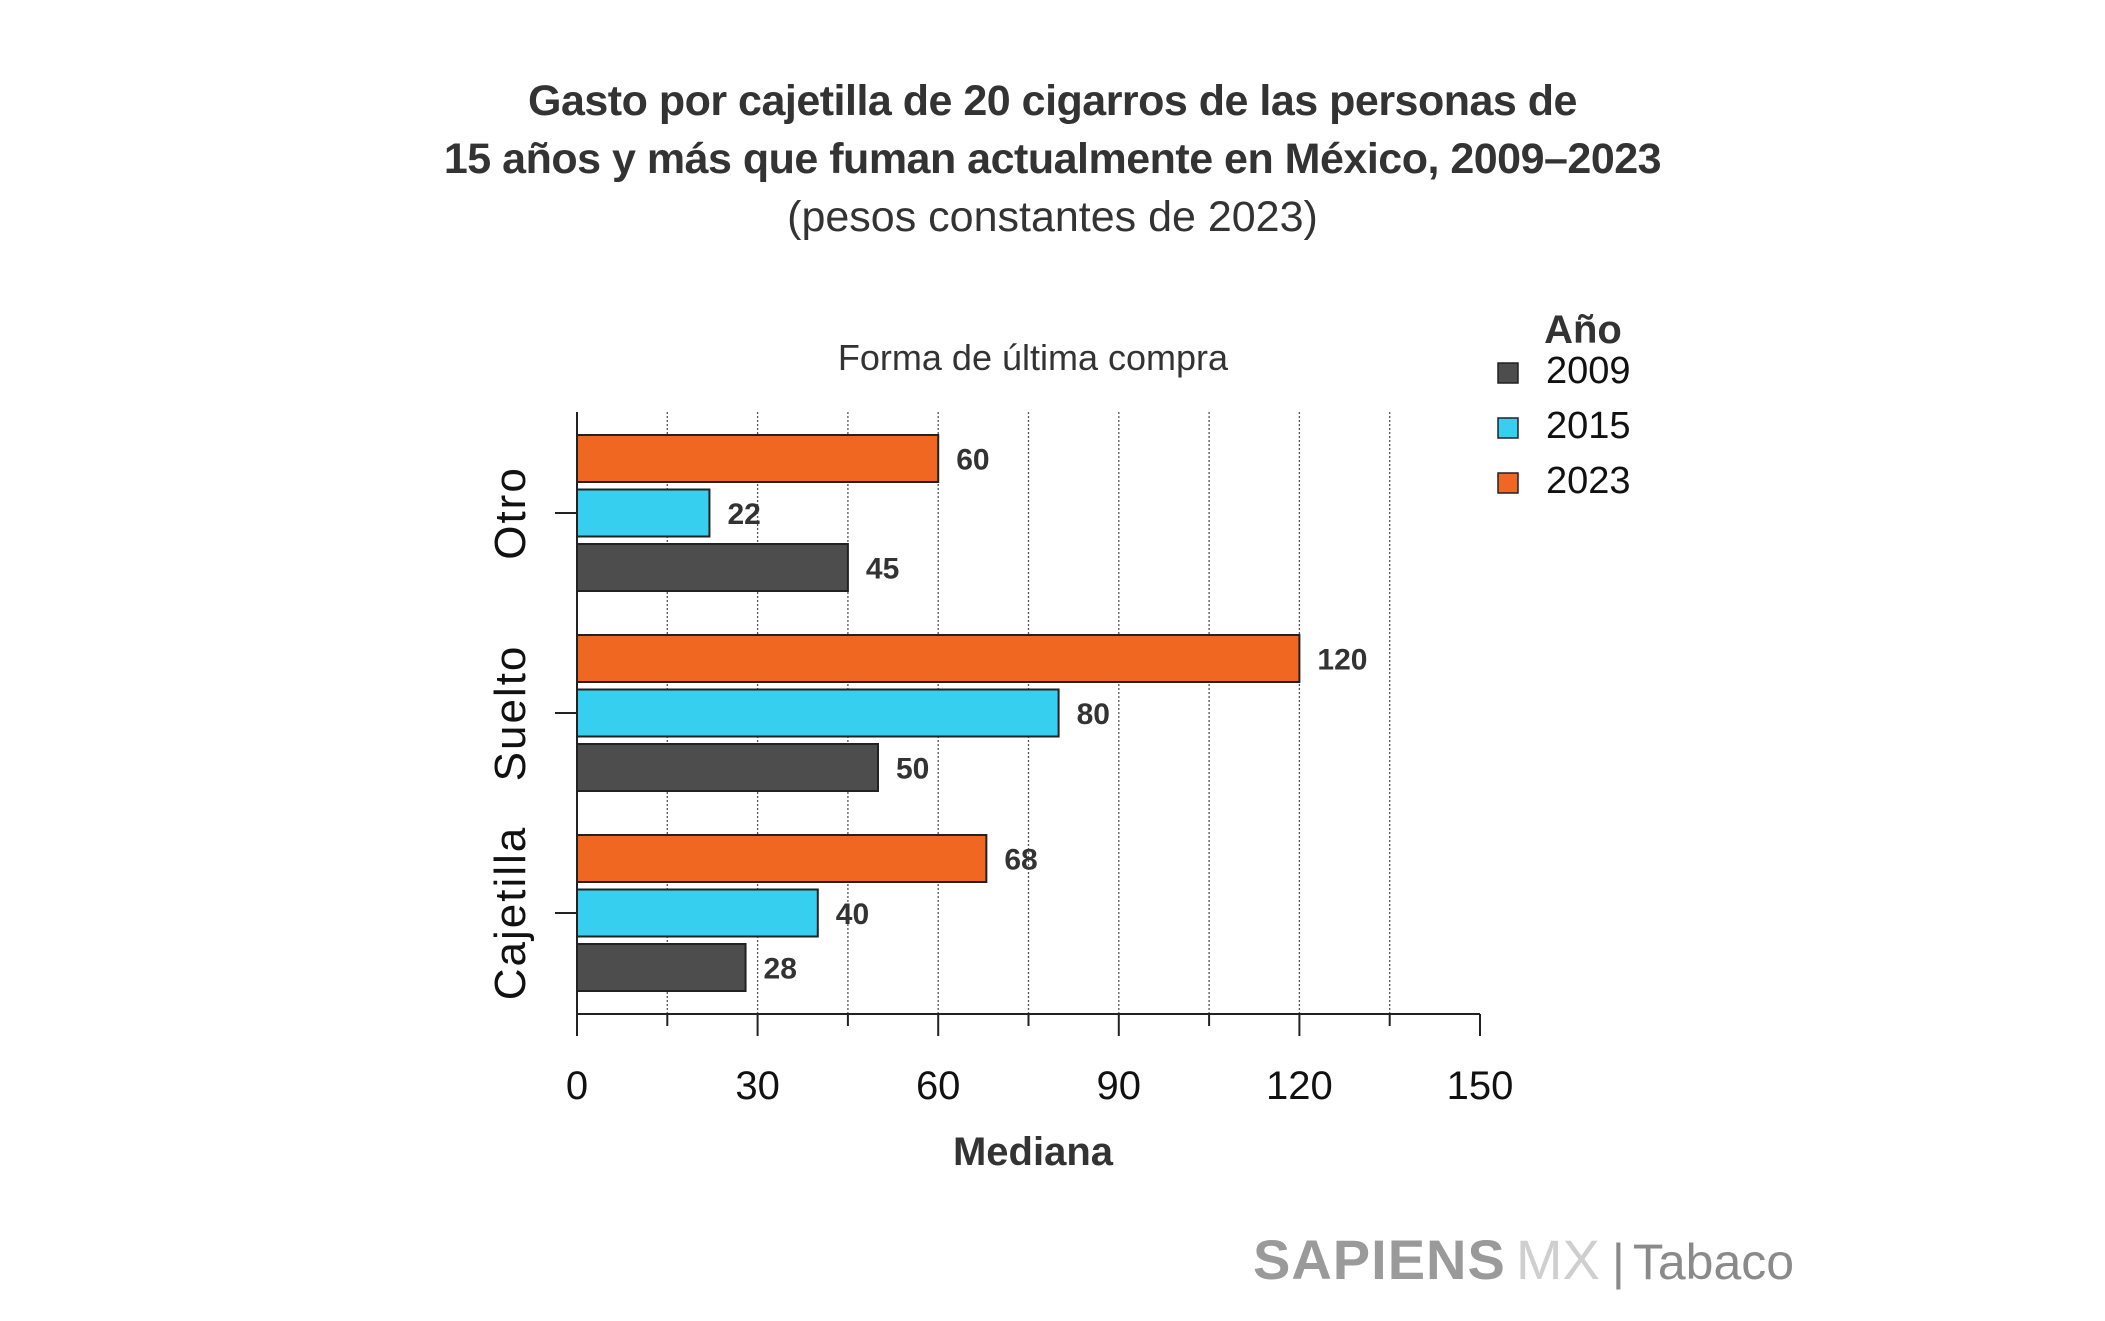 The image size is (2105, 1321). Describe the element at coordinates (643, 513) in the screenshot. I see `bar-otro-2015` at that location.